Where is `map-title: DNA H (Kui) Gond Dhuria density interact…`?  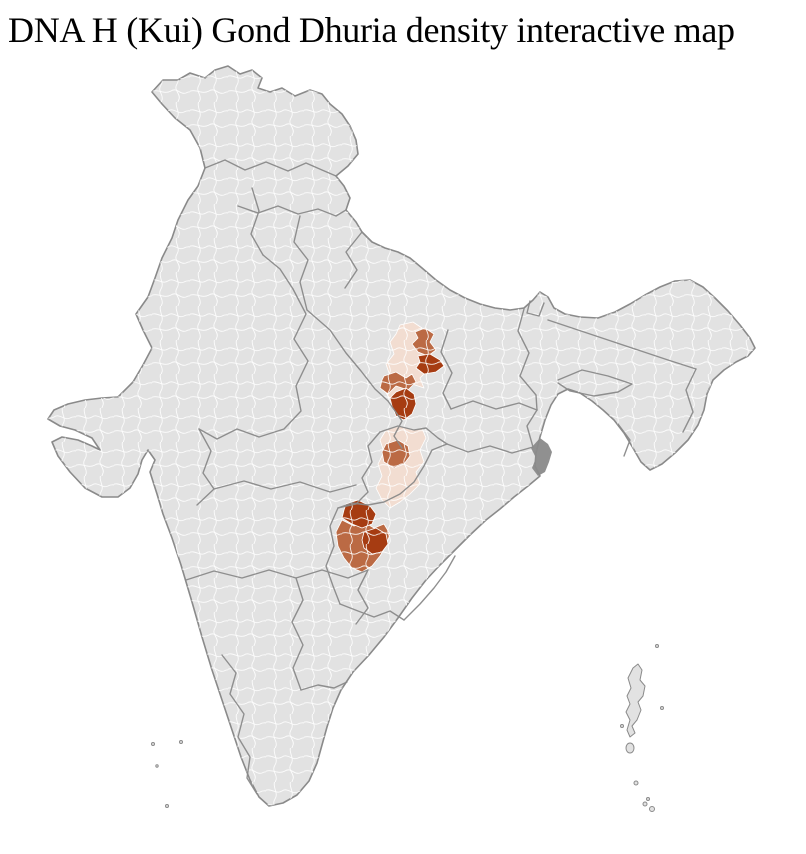
map-title: DNA H (Kui) Gond Dhuria density interact… is located at coordinates (371, 30).